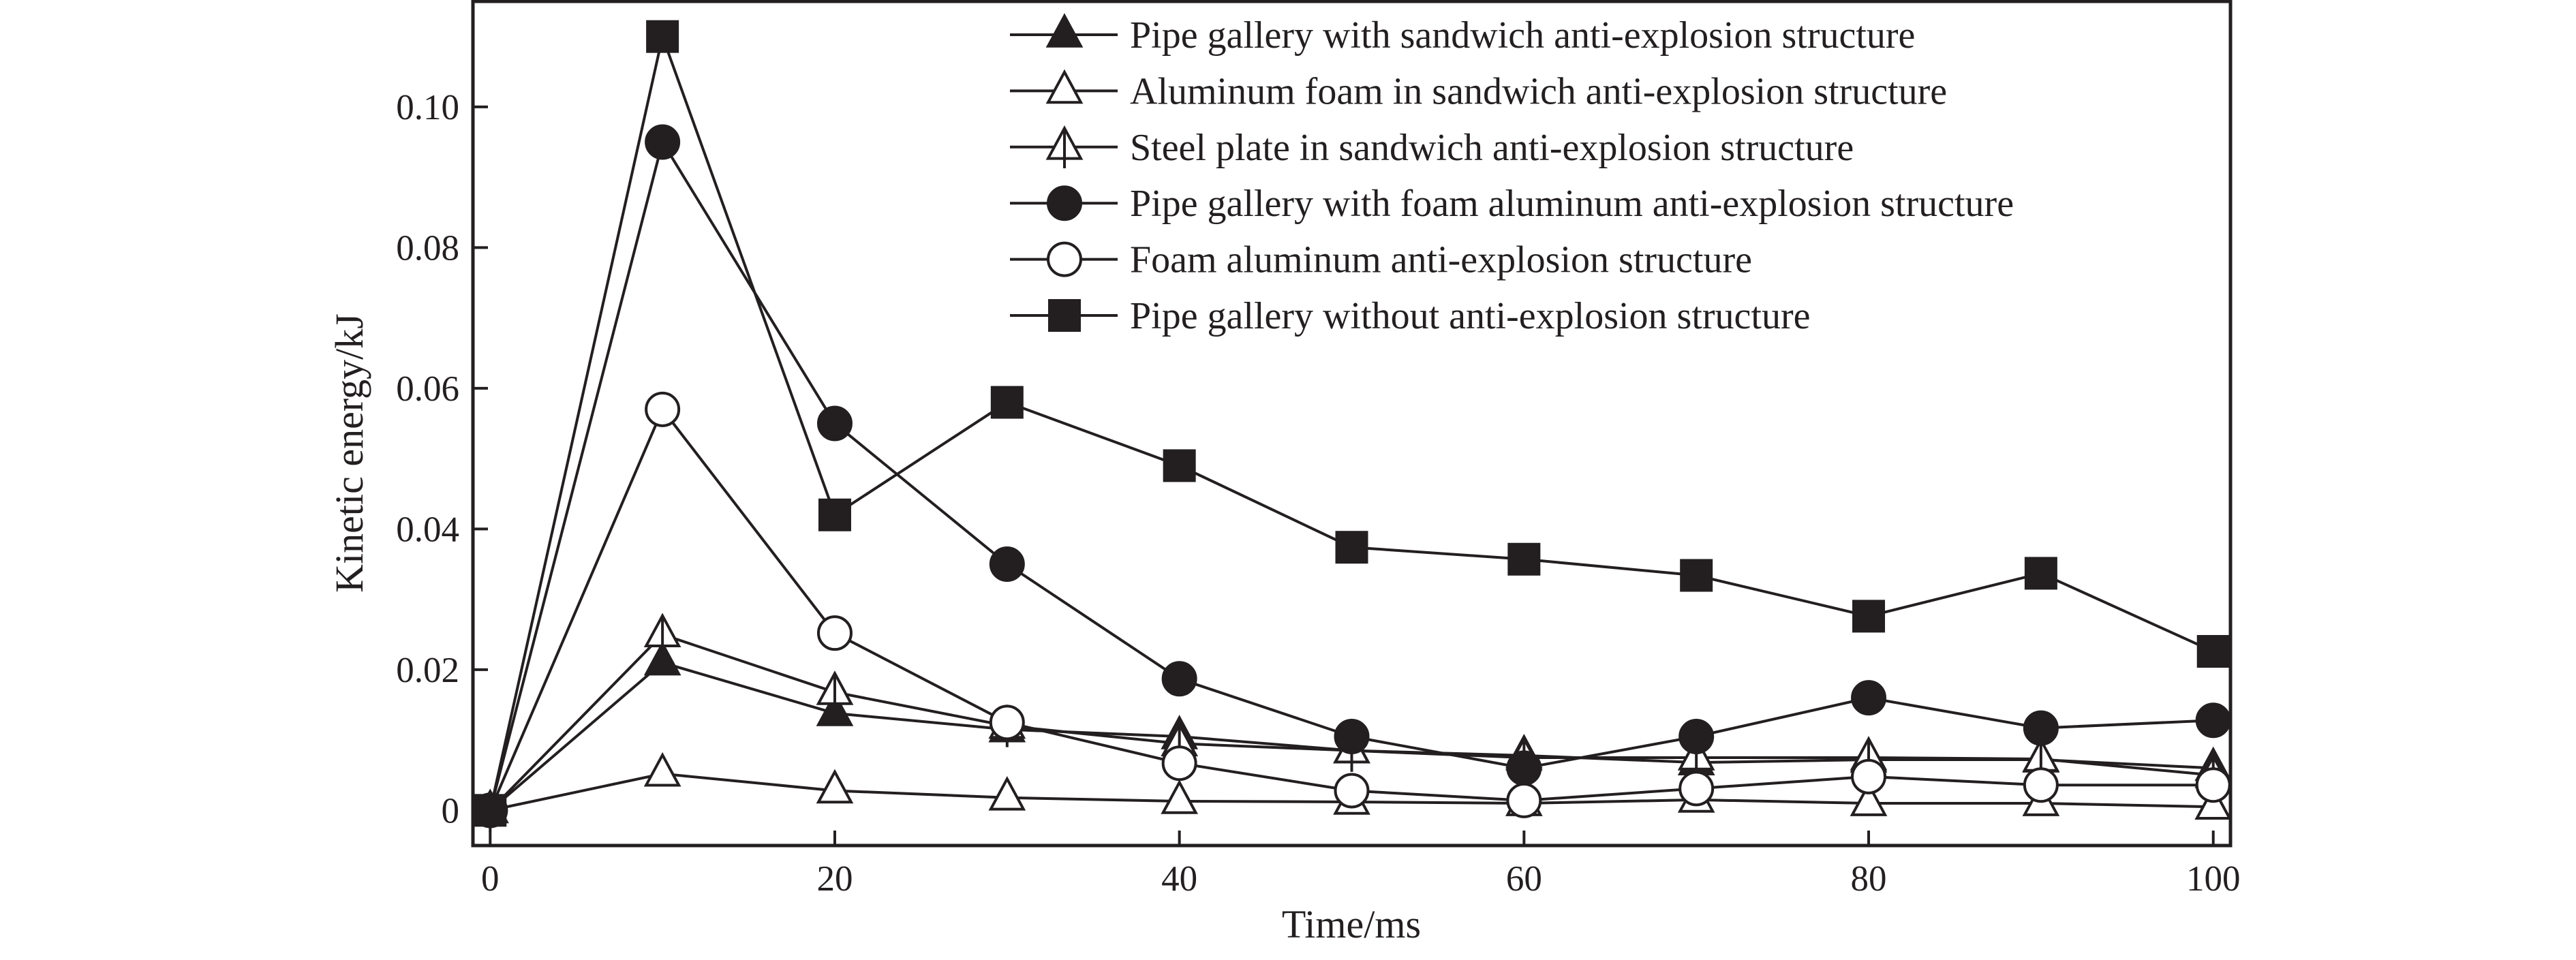  Describe the element at coordinates (451, 811) in the screenshot. I see `y-tick-label: 0` at that location.